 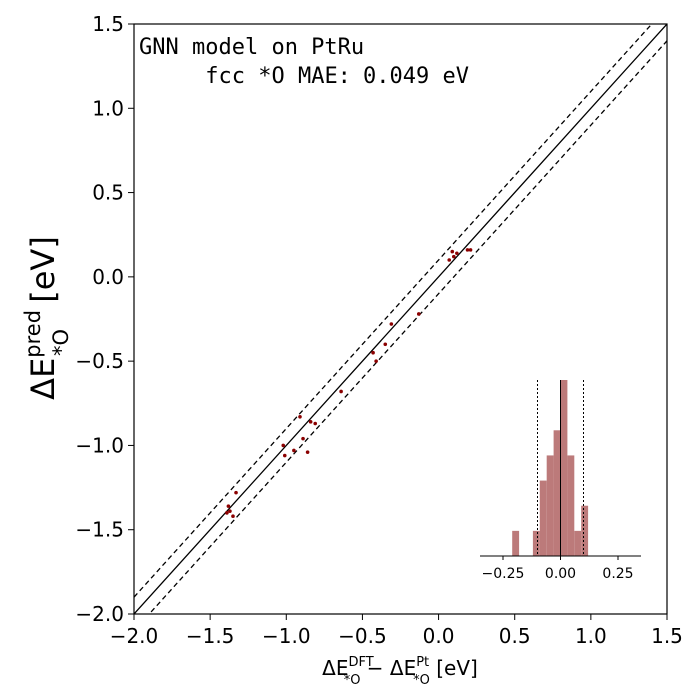 What do you see at coordinates (108, 24) in the screenshot?
I see `y-tick-label: 1.5` at bounding box center [108, 24].